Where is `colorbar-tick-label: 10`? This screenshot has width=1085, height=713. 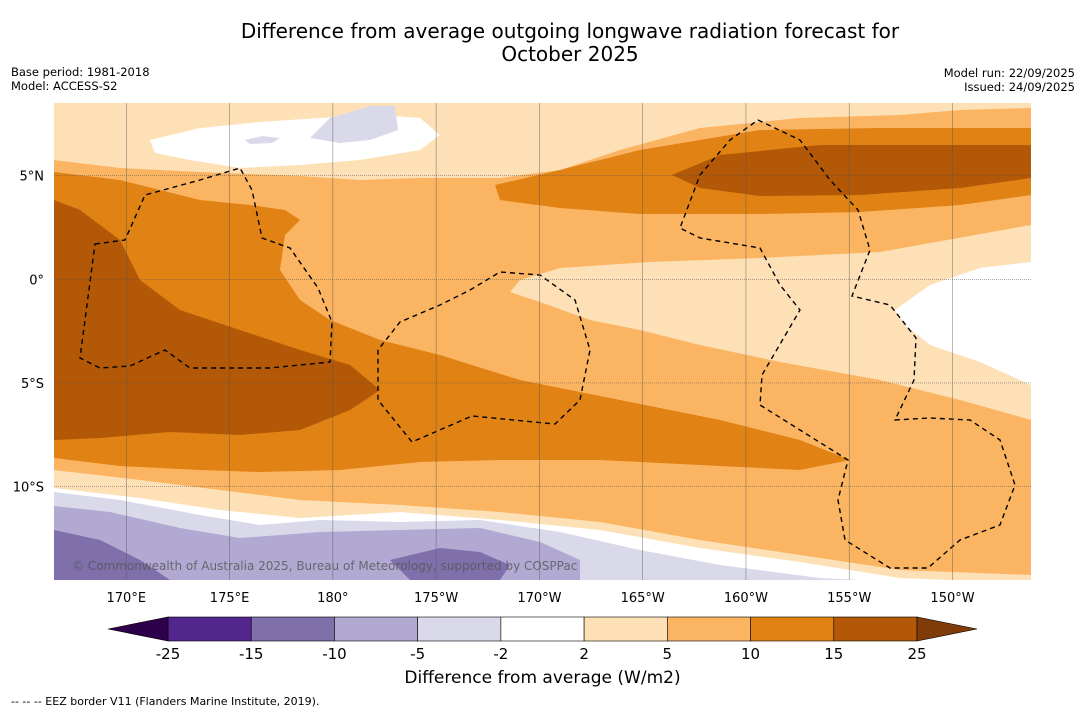
colorbar-tick-label: 10 is located at coordinates (750, 654).